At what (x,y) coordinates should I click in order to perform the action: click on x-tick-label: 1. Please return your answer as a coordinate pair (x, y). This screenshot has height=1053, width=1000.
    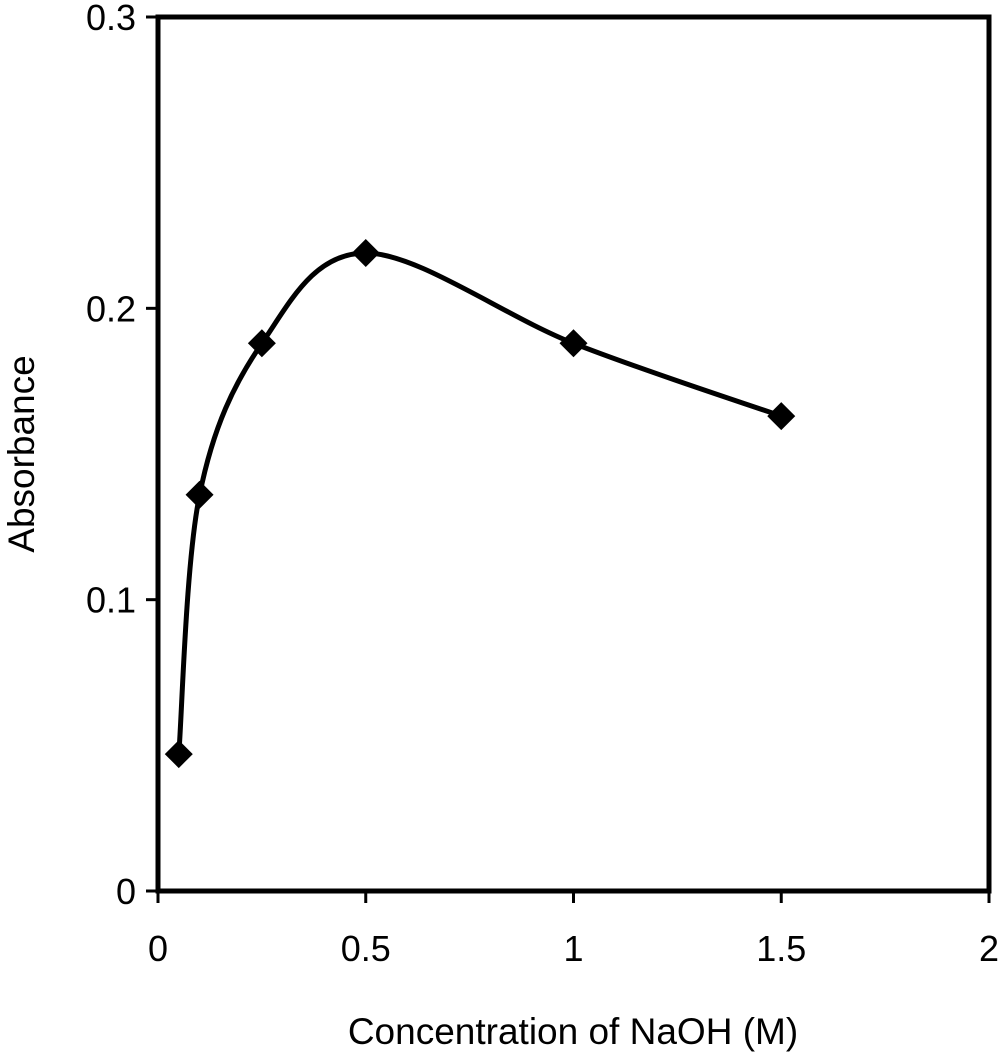
    Looking at the image, I should click on (573, 948).